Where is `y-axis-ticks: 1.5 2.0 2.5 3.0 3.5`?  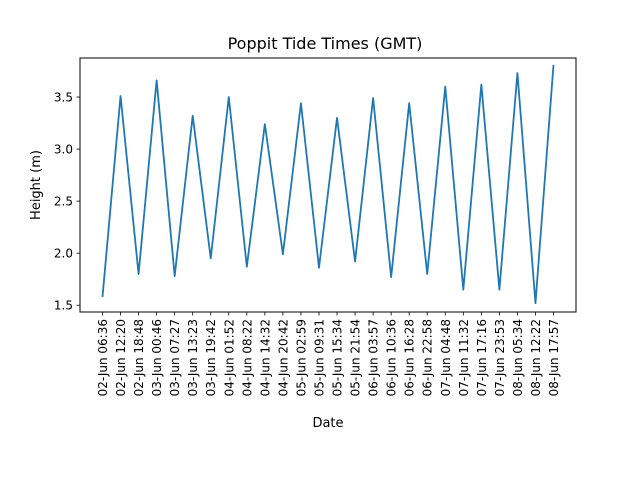
y-axis-ticks: 1.5 2.0 2.5 3.0 3.5 is located at coordinates (67, 202).